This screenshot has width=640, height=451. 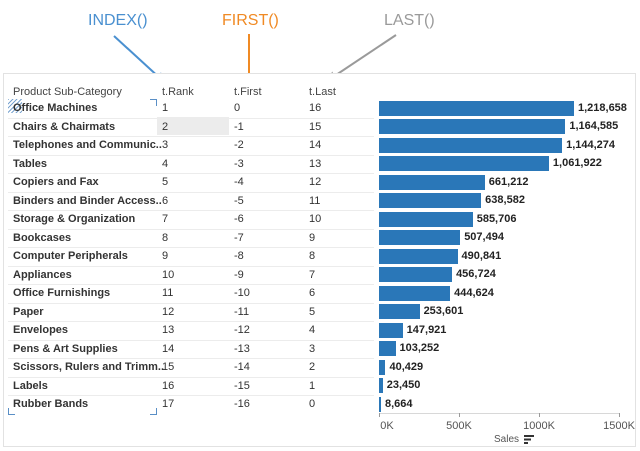 What do you see at coordinates (312, 237) in the screenshot?
I see `last-value: 9` at bounding box center [312, 237].